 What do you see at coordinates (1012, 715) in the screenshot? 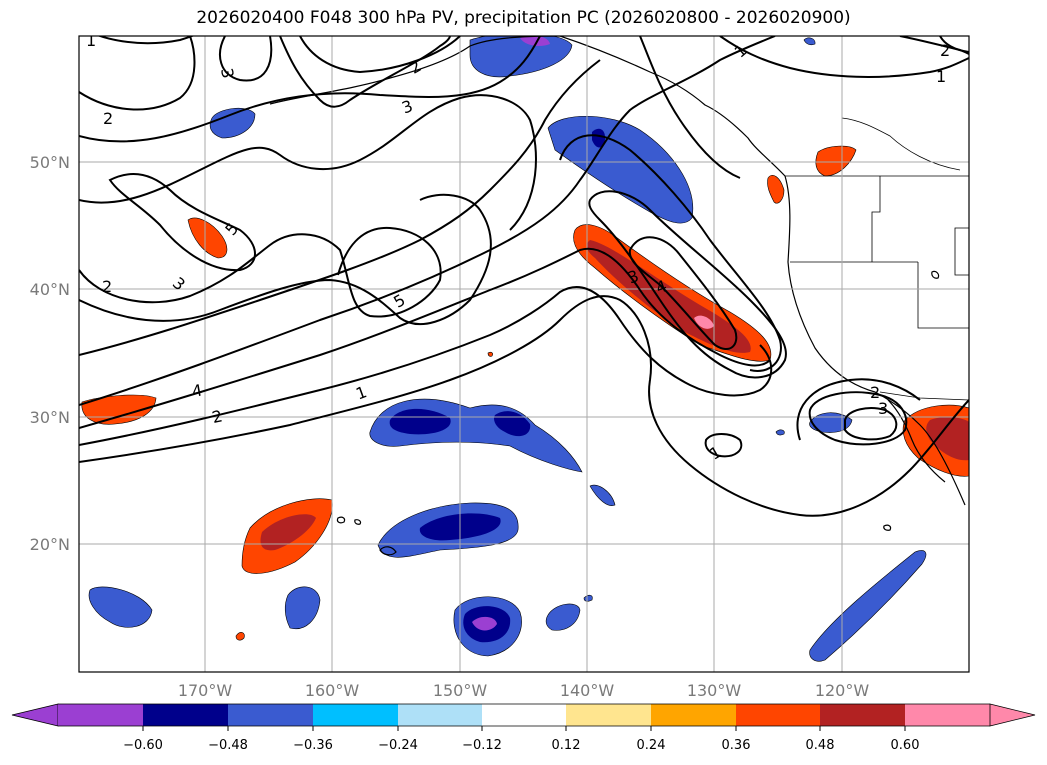
I see `colorbar-high-extension` at bounding box center [1012, 715].